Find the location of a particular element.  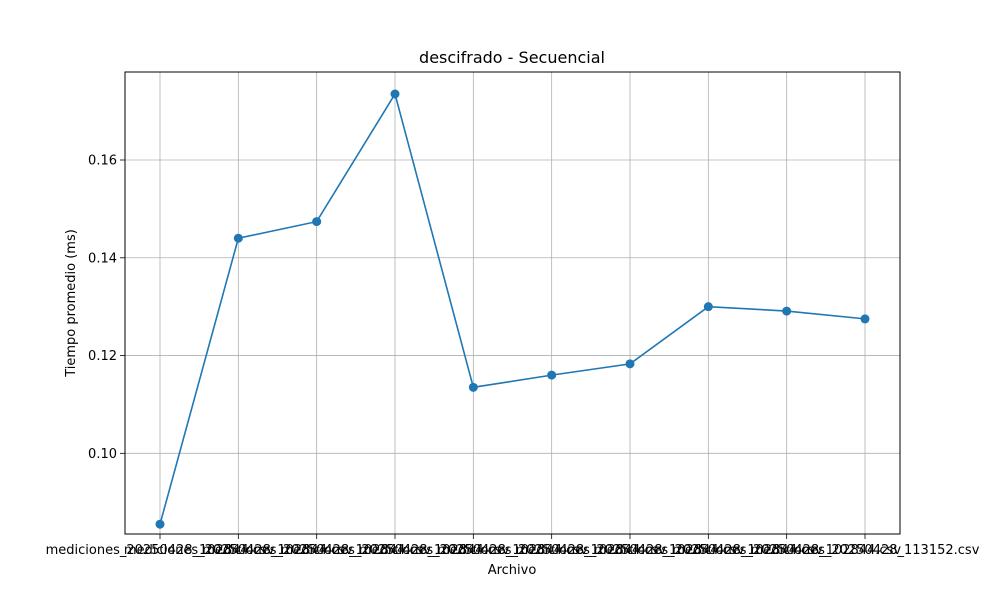

y-tick-label: 0.10 is located at coordinates (102, 454).